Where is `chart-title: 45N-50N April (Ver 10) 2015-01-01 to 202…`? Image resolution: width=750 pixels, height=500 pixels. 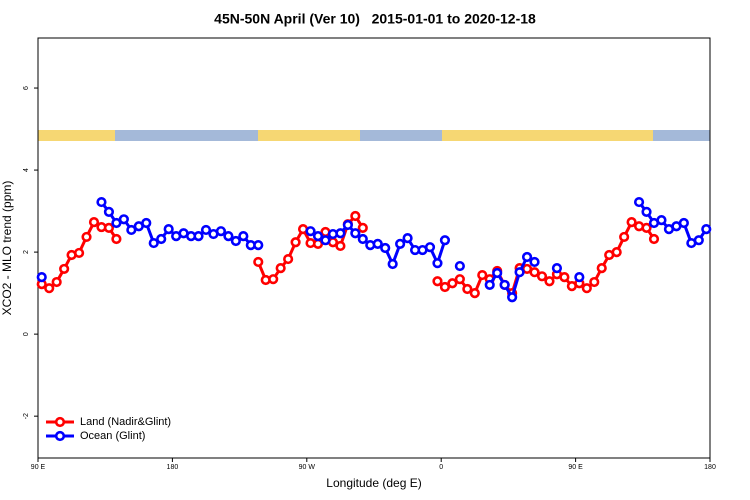
chart-title: 45N-50N April (Ver 10) 2015-01-01 to 202… is located at coordinates (375, 19).